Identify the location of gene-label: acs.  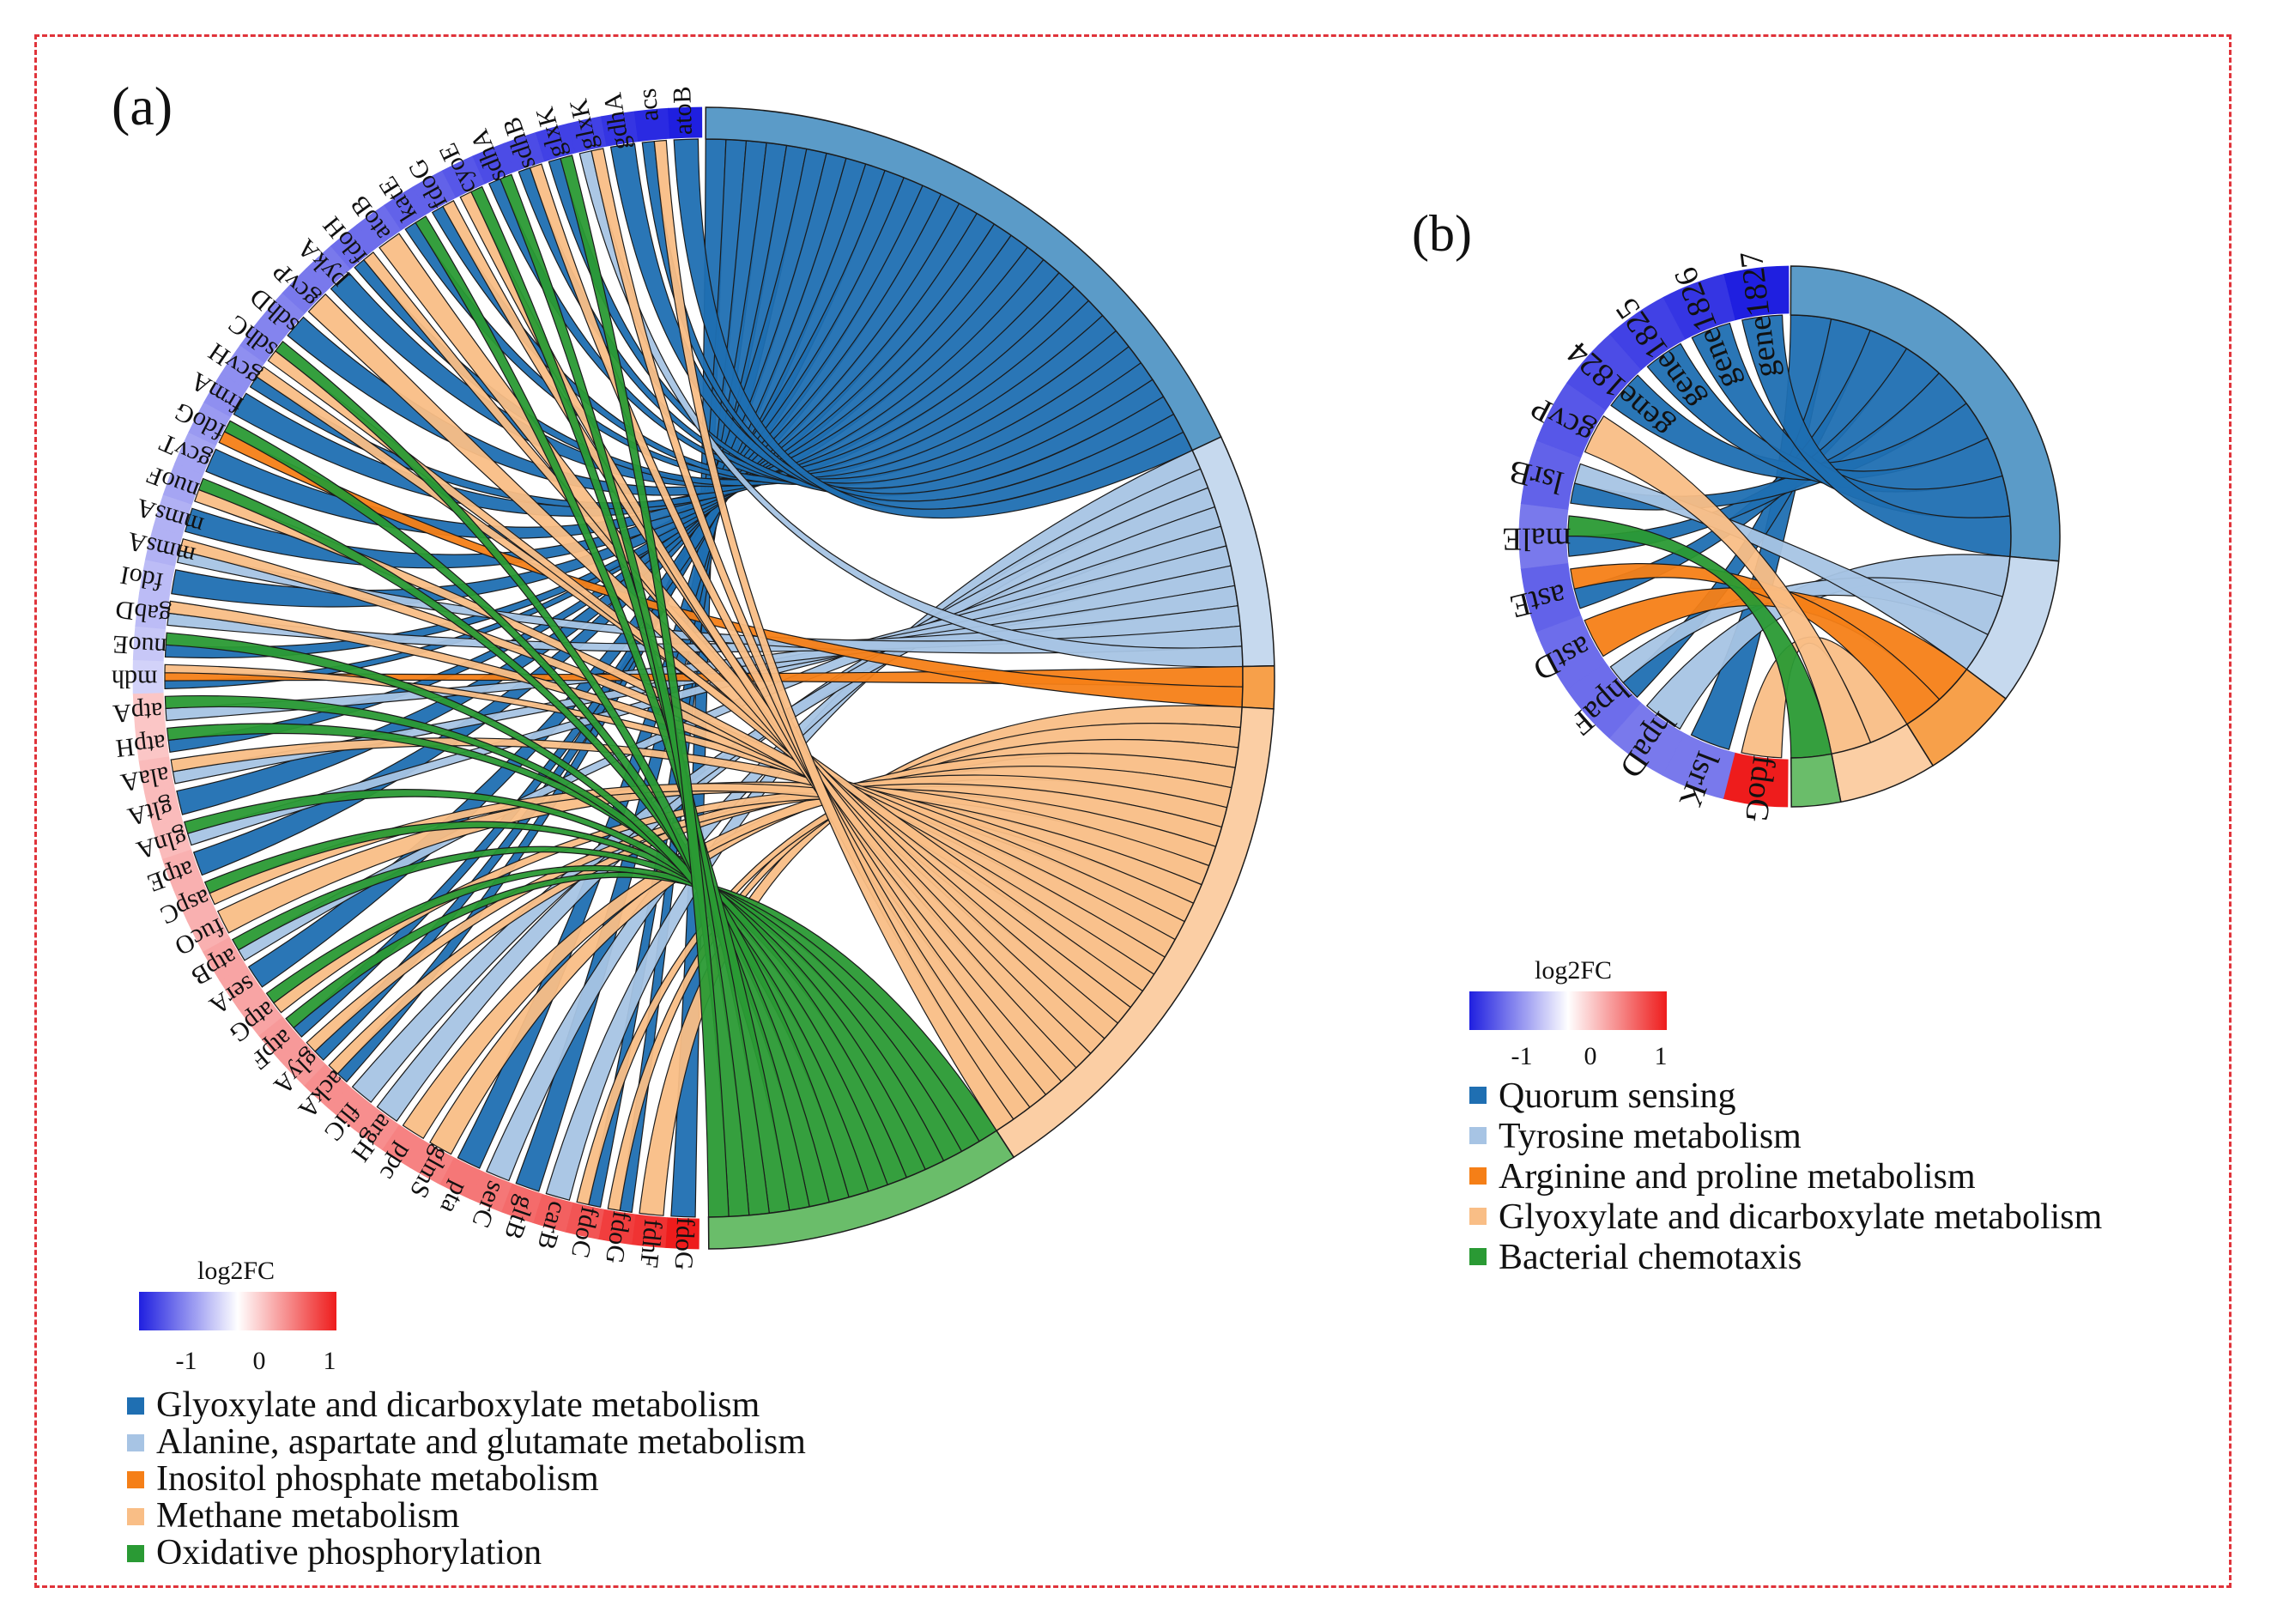
(648, 105).